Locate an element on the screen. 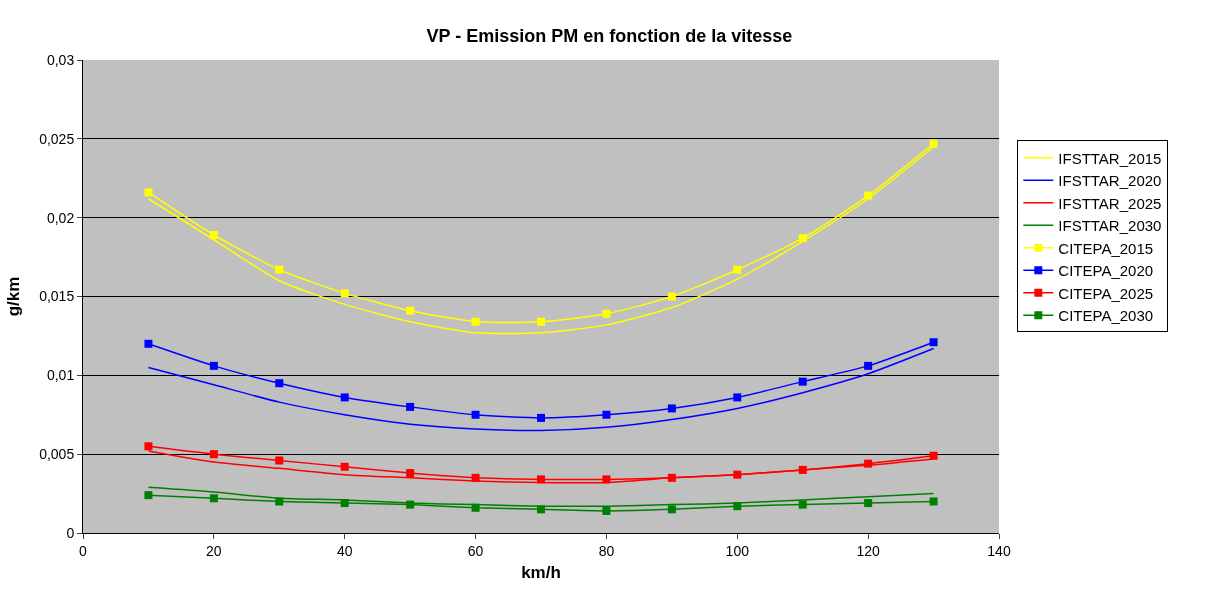  legend-label: CITEPA_2020 is located at coordinates (1106, 271).